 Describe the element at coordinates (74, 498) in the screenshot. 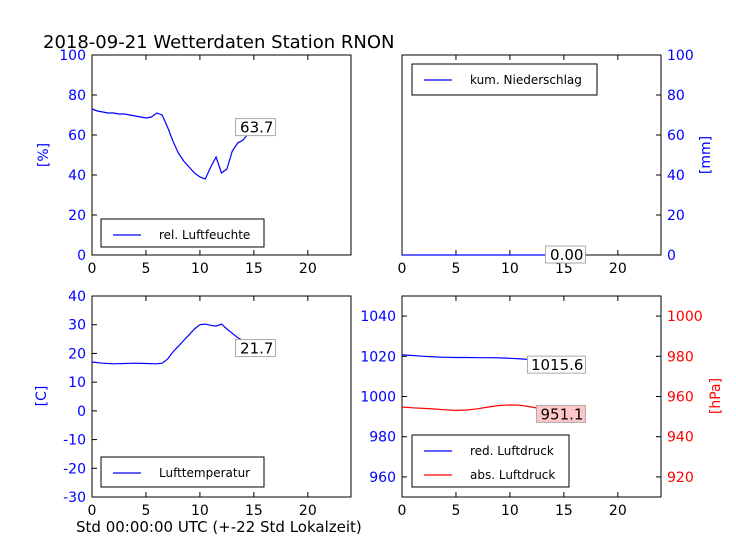

I see `y-tick-label: -30` at that location.